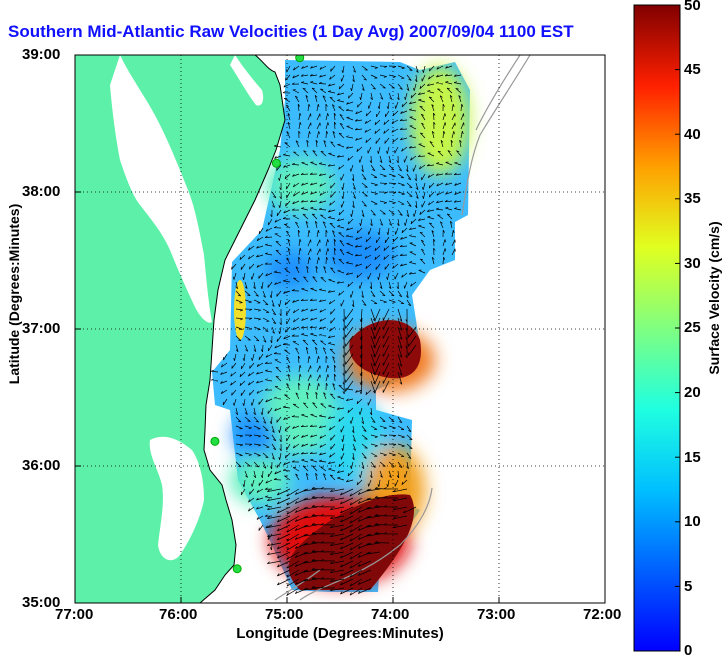  What do you see at coordinates (340, 633) in the screenshot?
I see `x-axis-label: Longitude (Degrees:Minutes)` at bounding box center [340, 633].